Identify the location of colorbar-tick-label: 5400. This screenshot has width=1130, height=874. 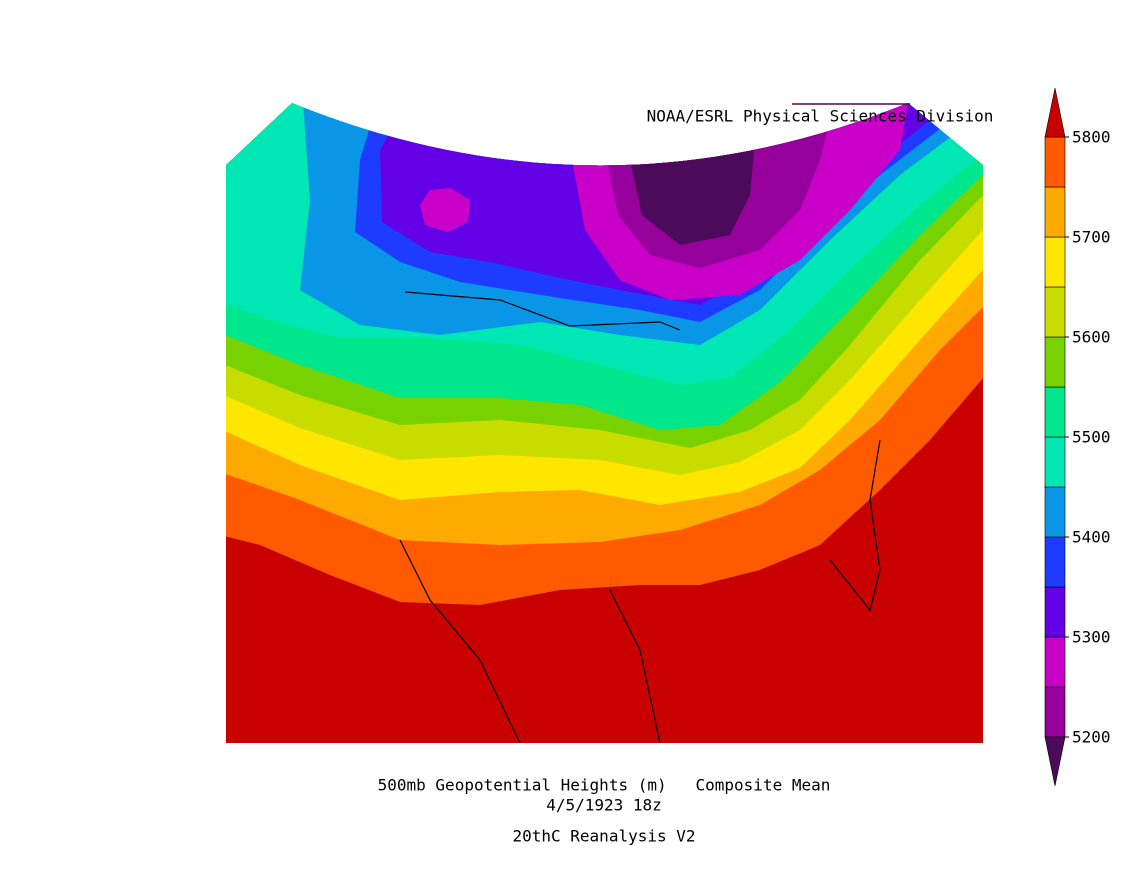
(1091, 537).